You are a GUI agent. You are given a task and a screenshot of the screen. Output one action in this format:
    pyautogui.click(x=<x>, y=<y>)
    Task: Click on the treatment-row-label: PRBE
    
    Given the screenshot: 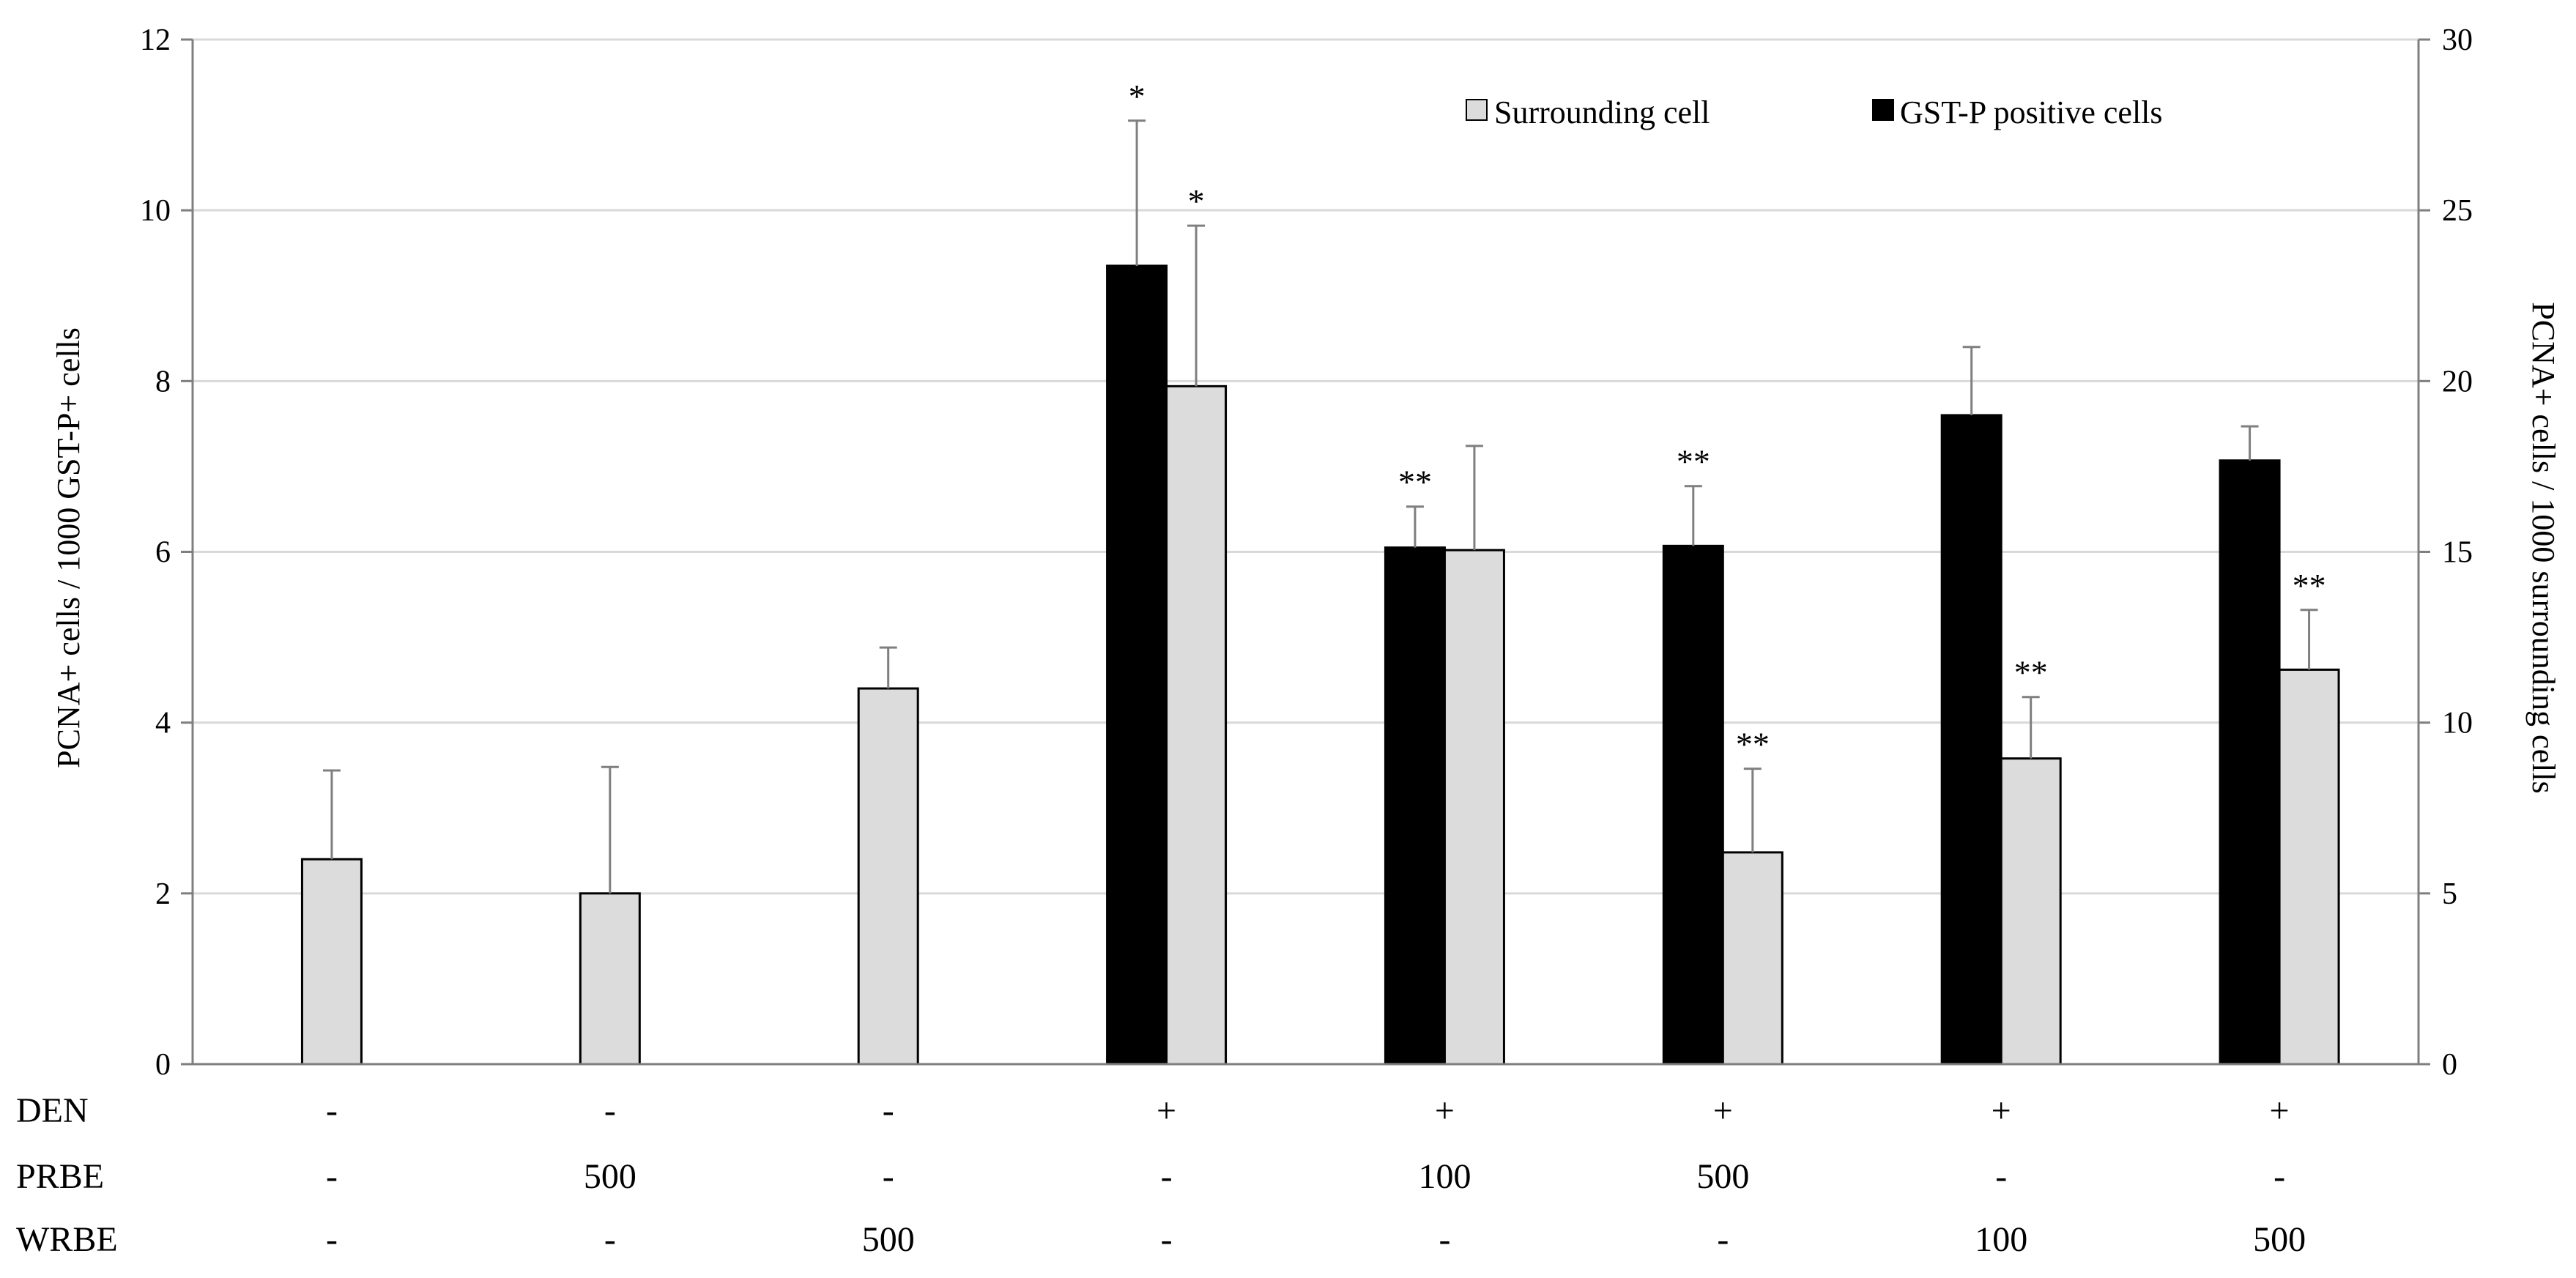 What is the action you would take?
    pyautogui.click(x=60, y=1177)
    